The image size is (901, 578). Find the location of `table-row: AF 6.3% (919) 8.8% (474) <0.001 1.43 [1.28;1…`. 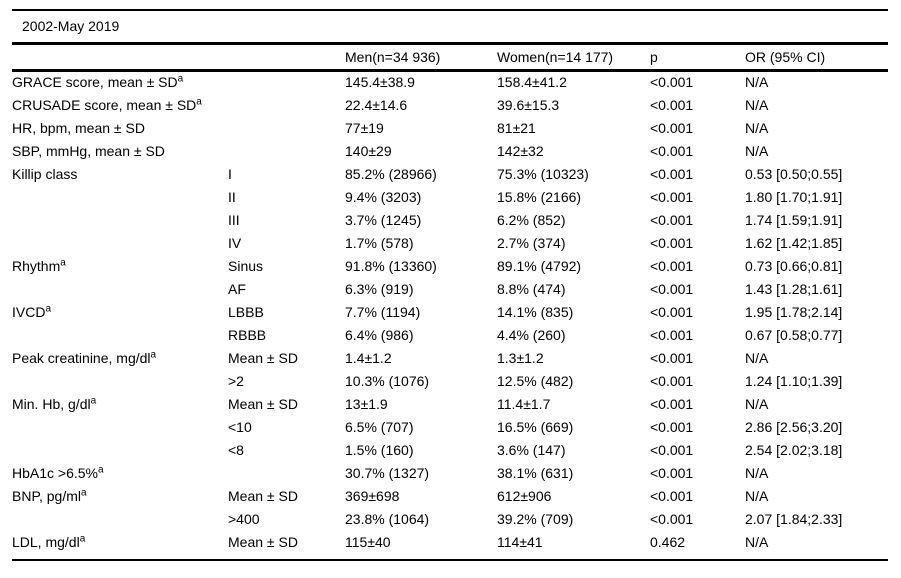

table-row: AF 6.3% (919) 8.8% (474) <0.001 1.43 [1.28;1… is located at coordinates (450, 288).